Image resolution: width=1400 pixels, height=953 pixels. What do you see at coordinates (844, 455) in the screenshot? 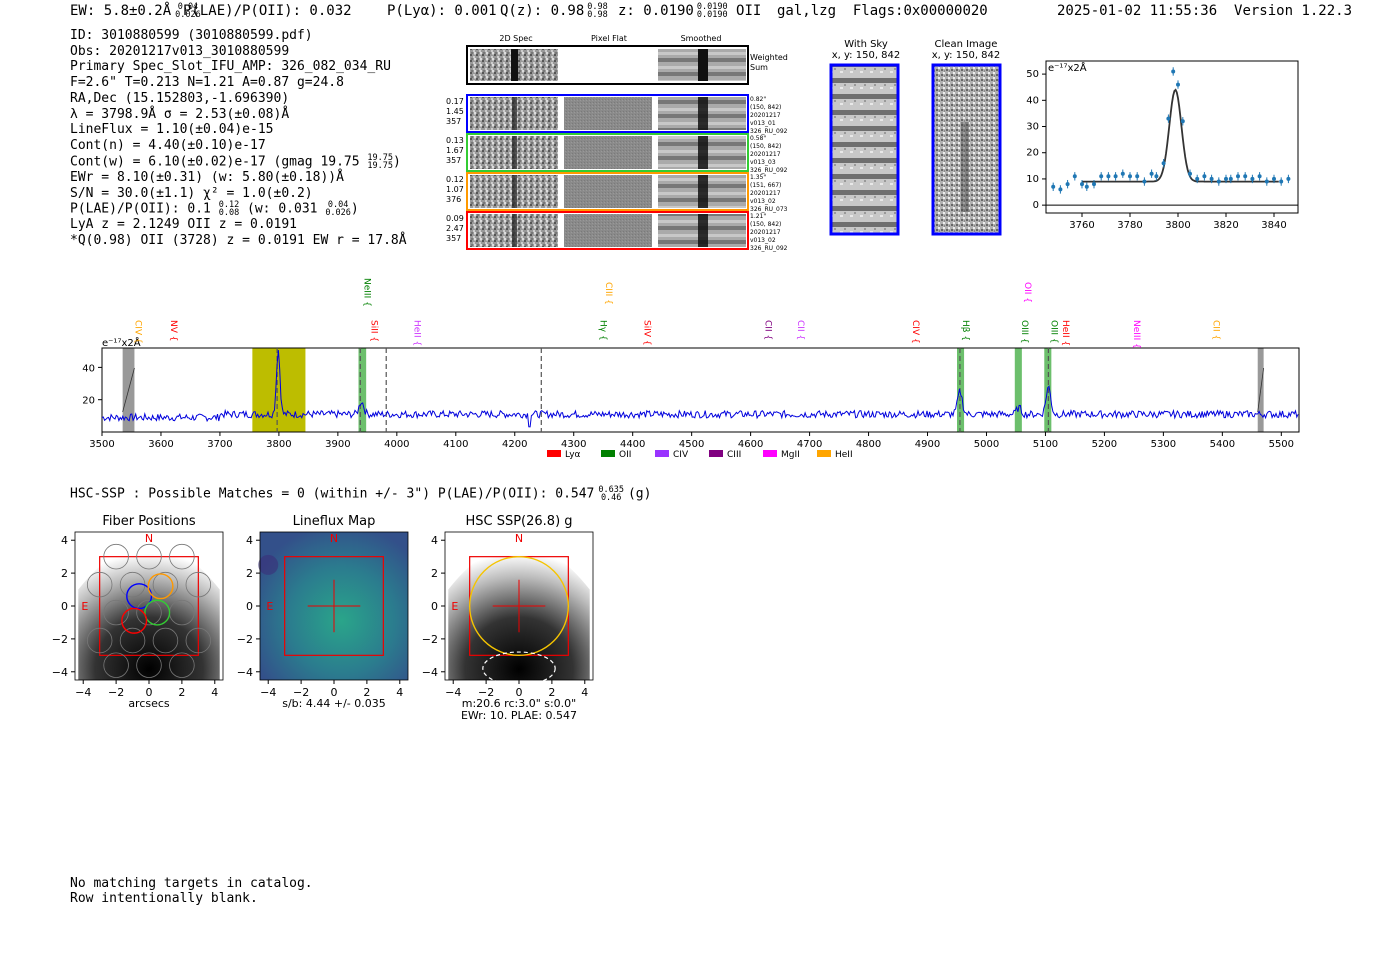
I see `legend-label: HeII` at bounding box center [844, 455].